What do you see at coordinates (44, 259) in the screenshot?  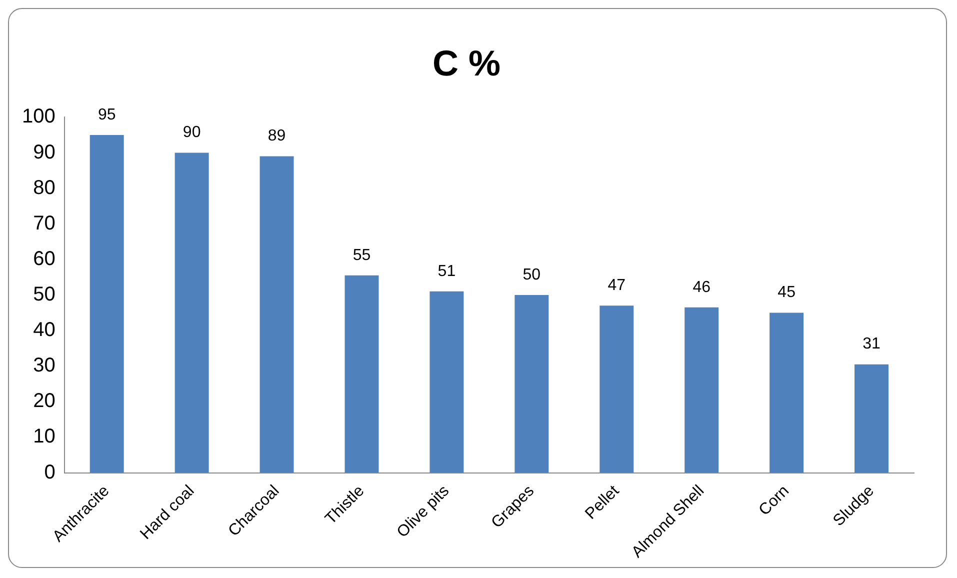 I see `y-tick-label: 60` at bounding box center [44, 259].